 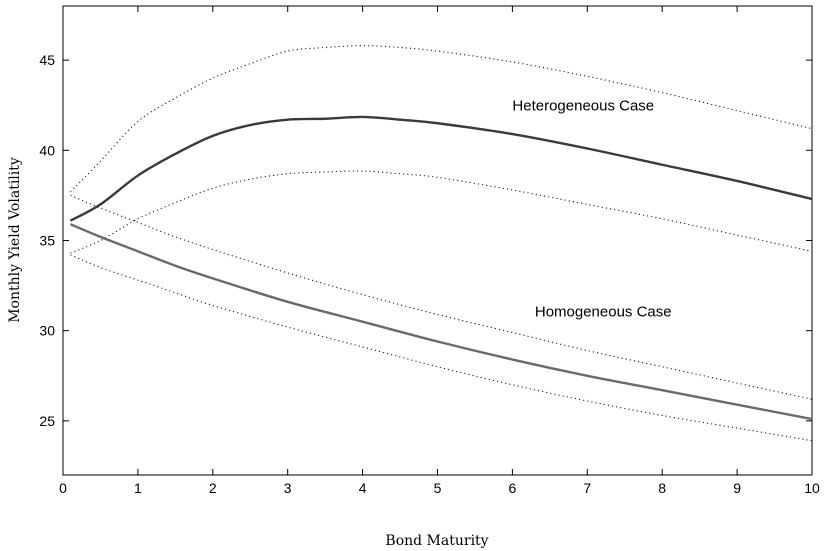 What do you see at coordinates (213, 488) in the screenshot?
I see `x-tick-label: 2` at bounding box center [213, 488].